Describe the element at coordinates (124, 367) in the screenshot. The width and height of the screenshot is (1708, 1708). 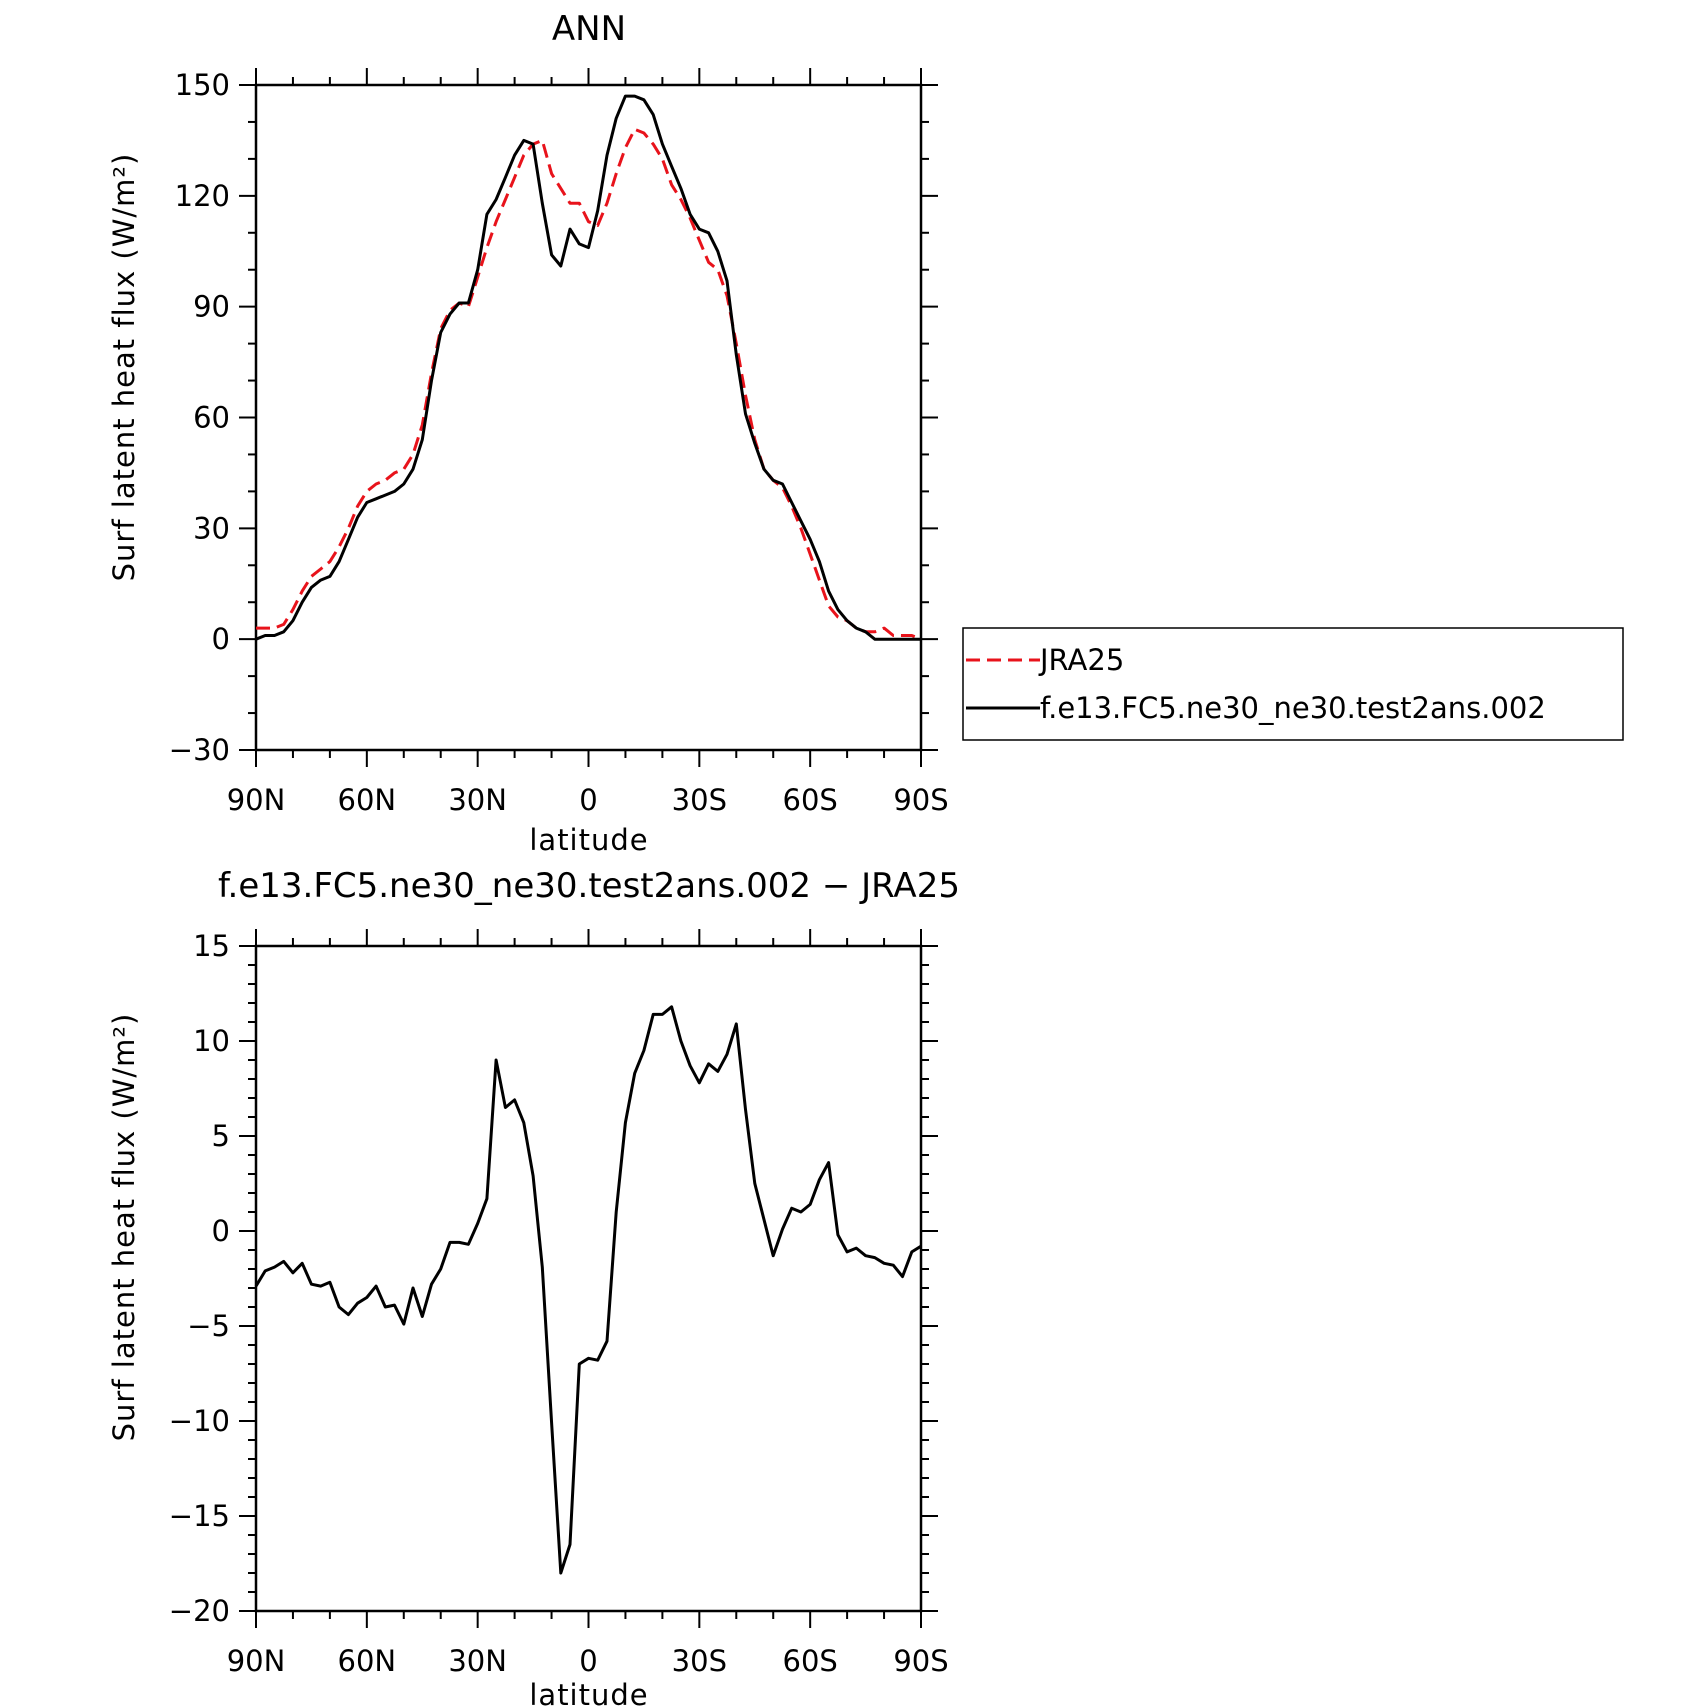
I see `top-y-axis-label: Surf latent heat flux (W/m²)` at that location.